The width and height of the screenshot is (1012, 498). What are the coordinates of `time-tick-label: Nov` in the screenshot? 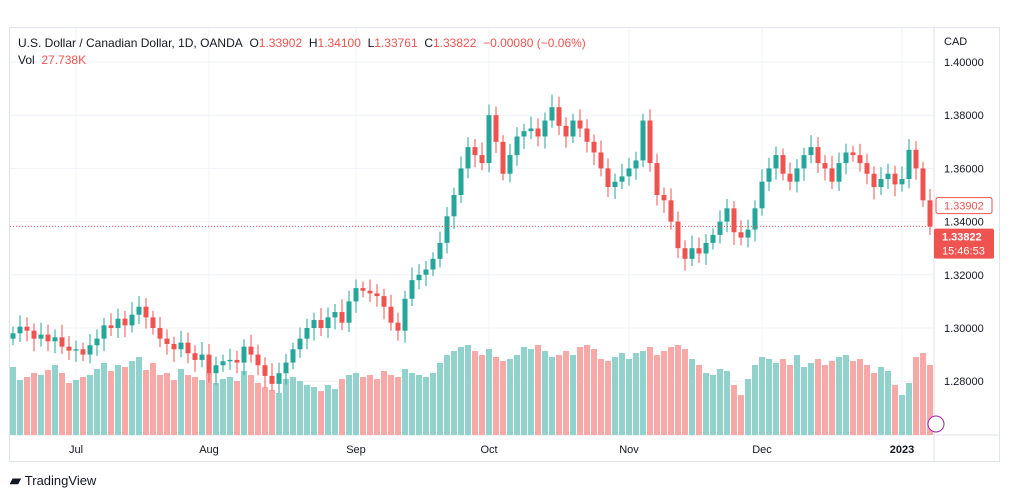 It's located at (629, 450).